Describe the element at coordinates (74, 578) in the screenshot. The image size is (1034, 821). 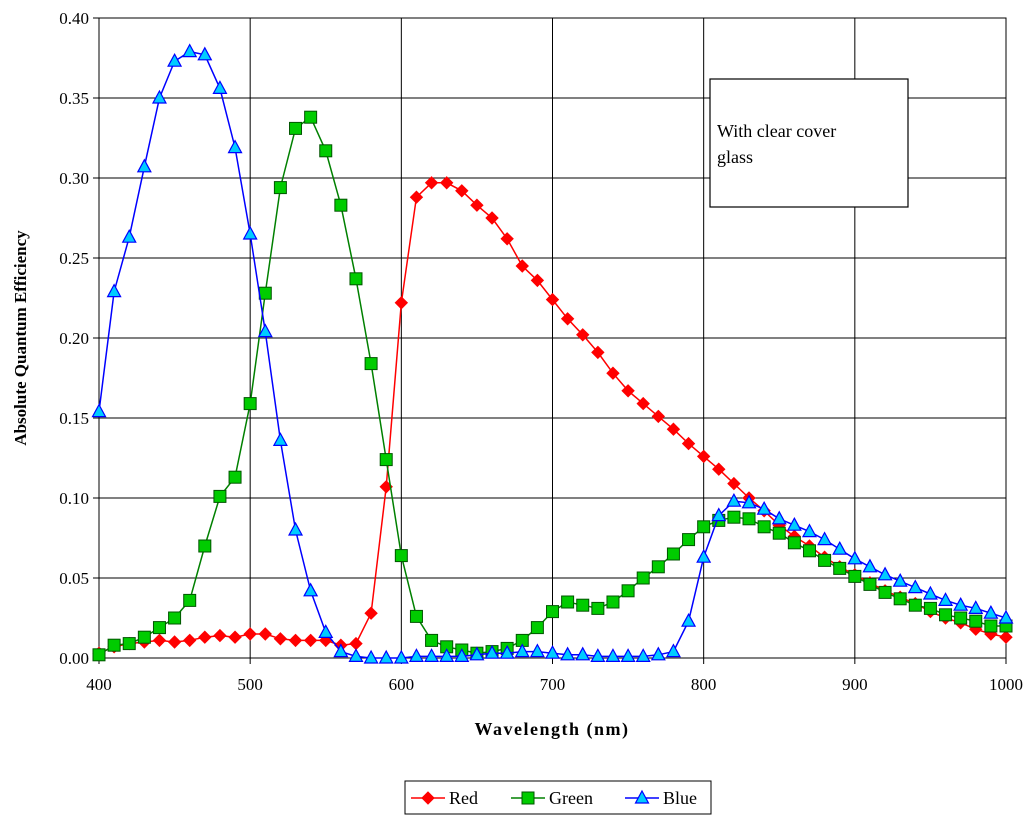
I see `y-tick-label: 0.05` at that location.